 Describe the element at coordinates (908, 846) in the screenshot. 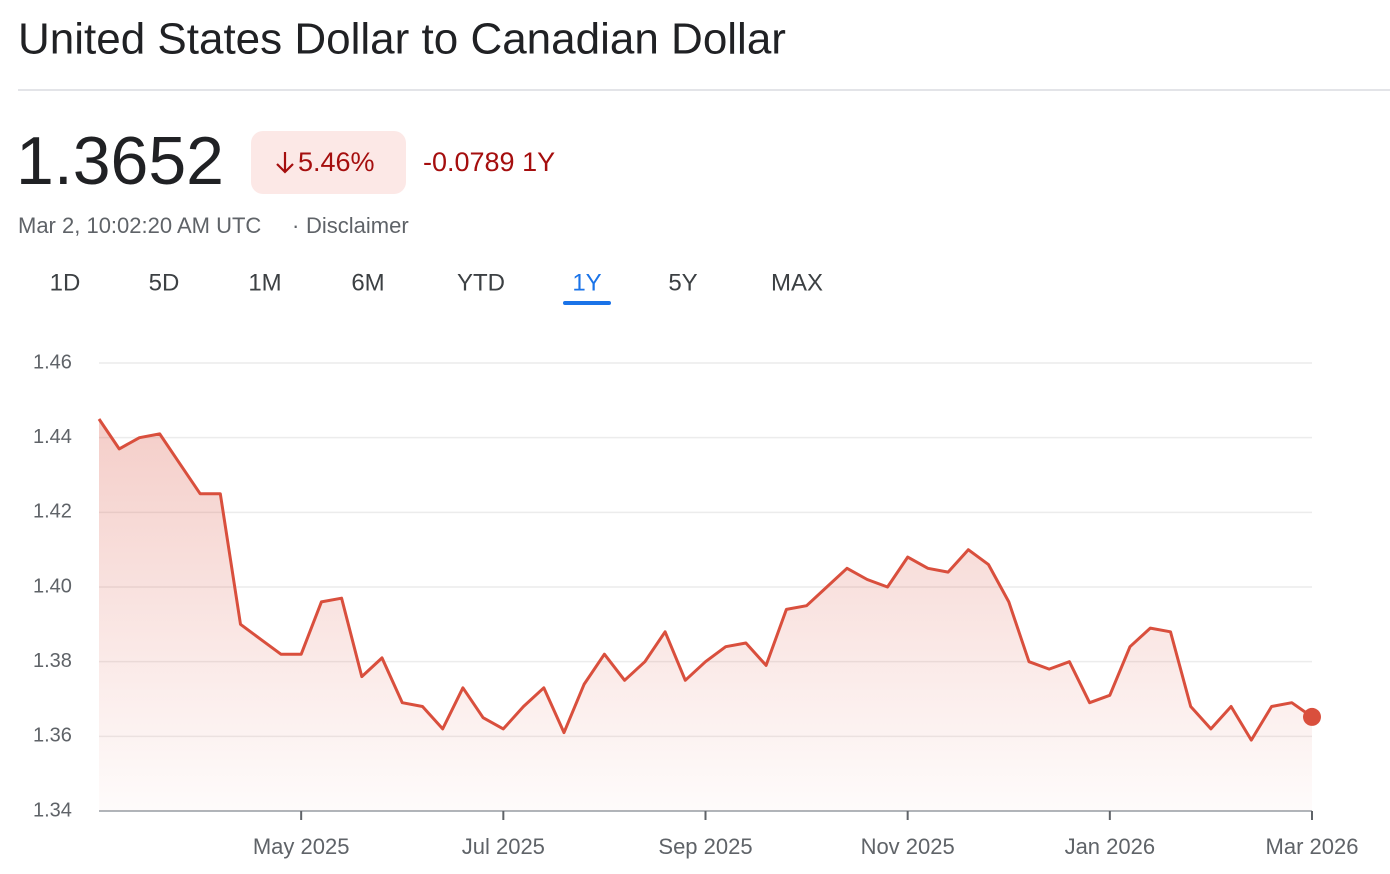

I see `x-tick-label: Nov 2025` at that location.